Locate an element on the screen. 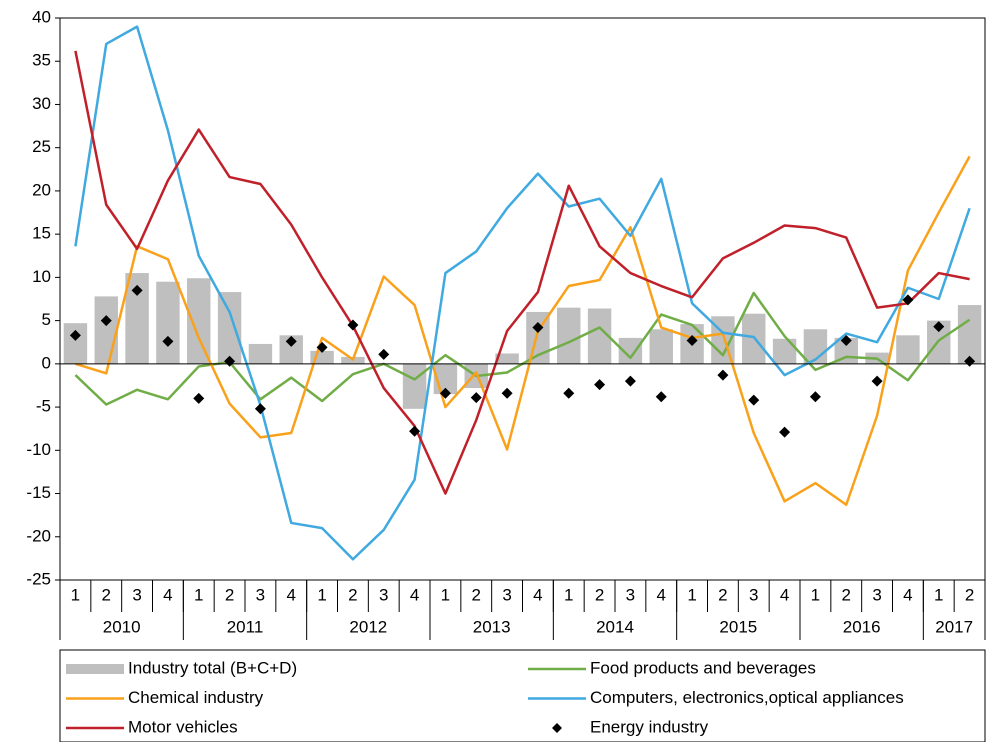 The image size is (993, 742). y-tick-label: -15 is located at coordinates (38, 492).